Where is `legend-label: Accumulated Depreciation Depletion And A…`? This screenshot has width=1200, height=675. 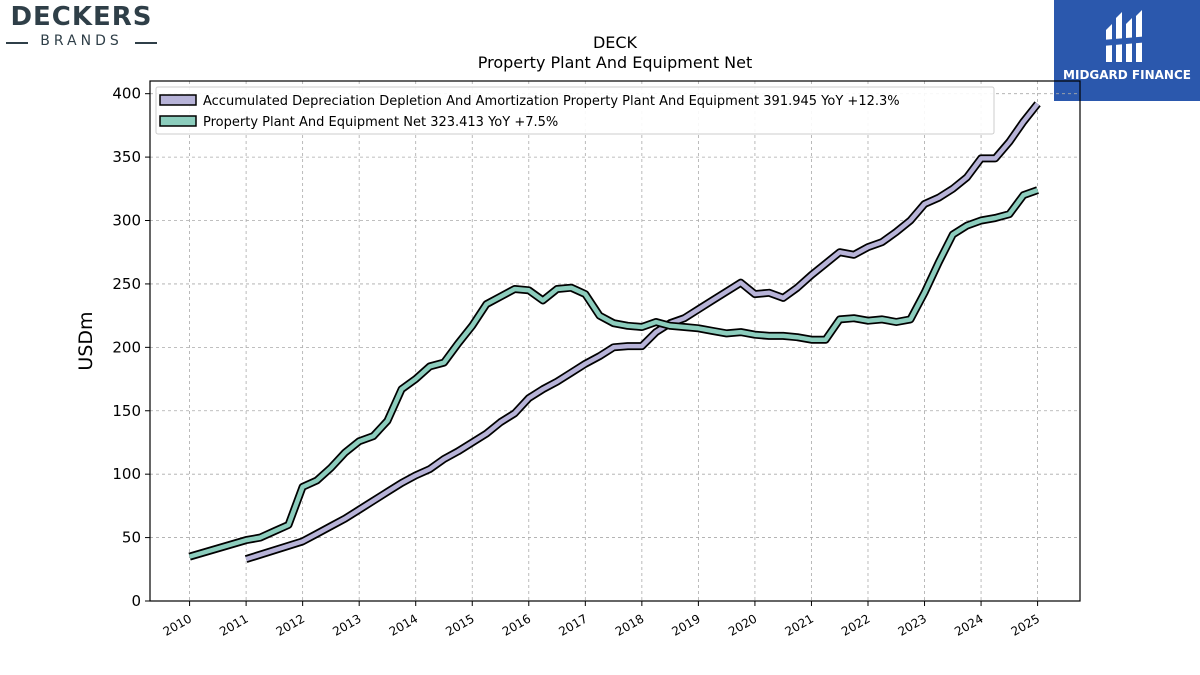 legend-label: Accumulated Depreciation Depletion And A… is located at coordinates (551, 101).